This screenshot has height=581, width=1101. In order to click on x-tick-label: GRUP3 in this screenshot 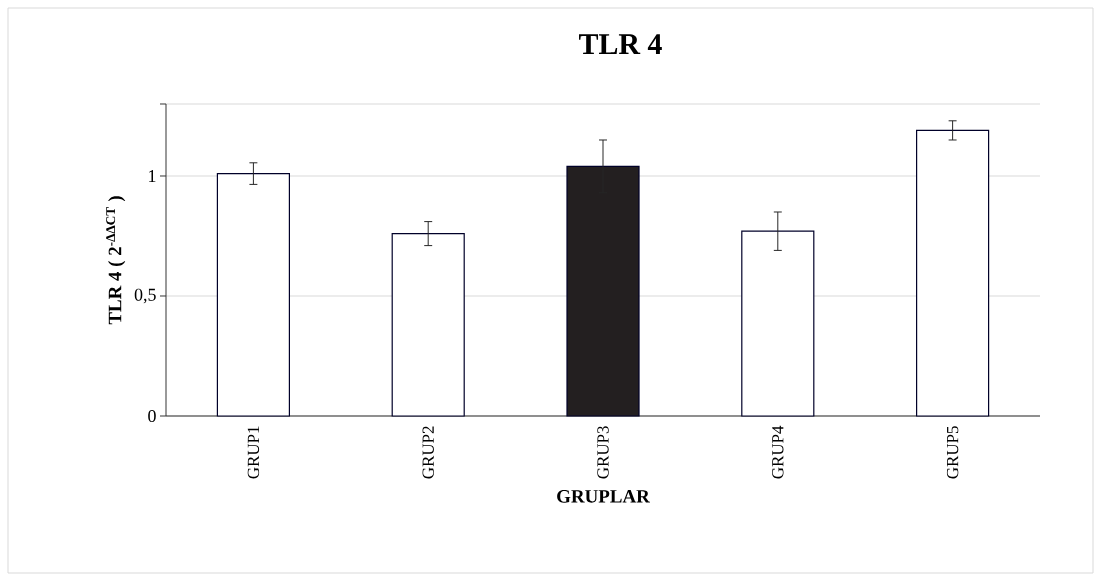, I will do `click(603, 452)`.